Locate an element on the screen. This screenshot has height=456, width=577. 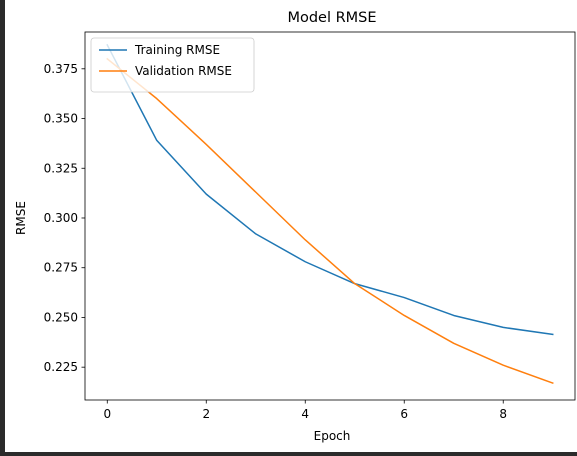
x-tick-label: 4 is located at coordinates (305, 414).